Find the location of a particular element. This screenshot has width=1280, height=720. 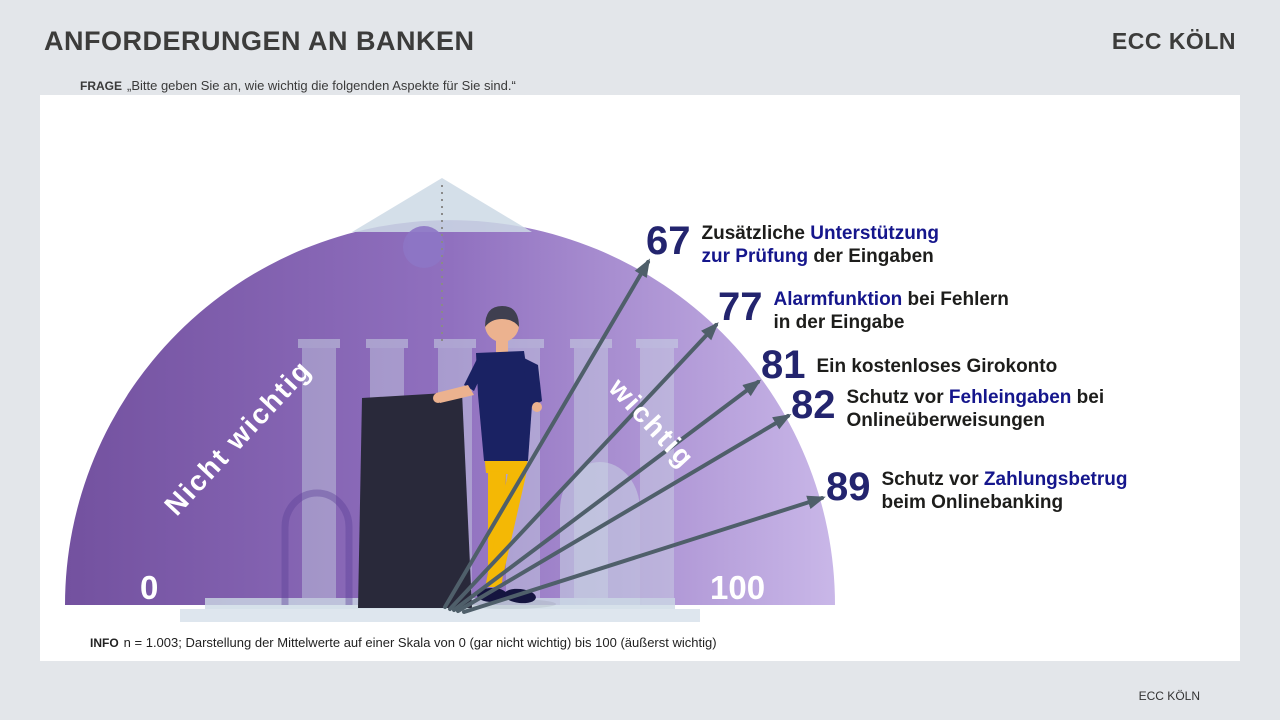

value-81: 81 is located at coordinates (783, 365).